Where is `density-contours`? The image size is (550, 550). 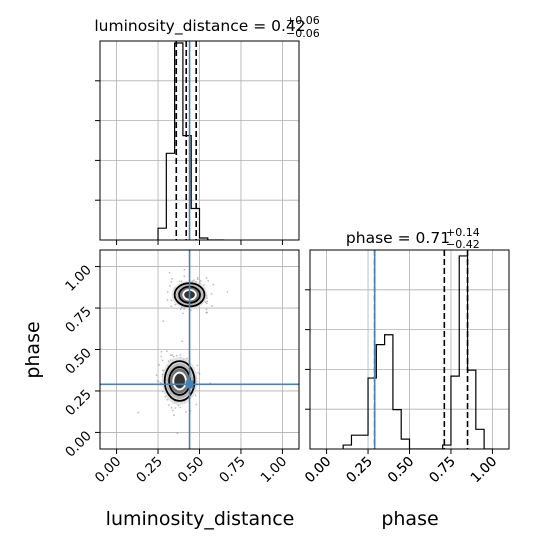
density-contours is located at coordinates (184, 342).